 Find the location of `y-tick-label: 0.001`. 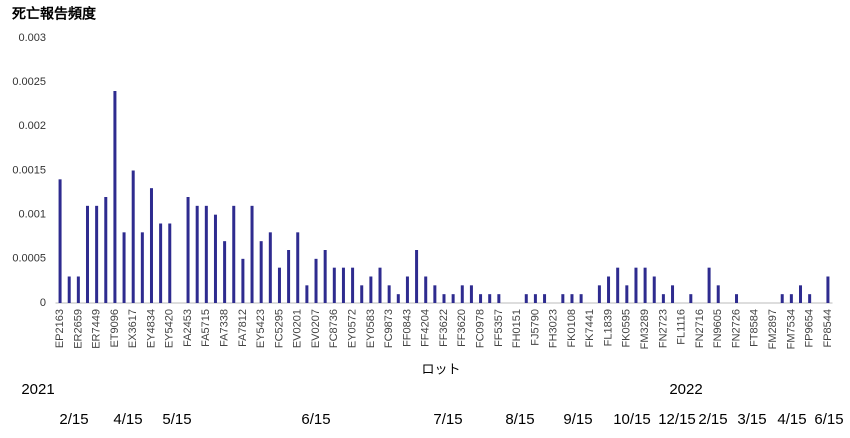

y-tick-label: 0.001 is located at coordinates (32, 215).